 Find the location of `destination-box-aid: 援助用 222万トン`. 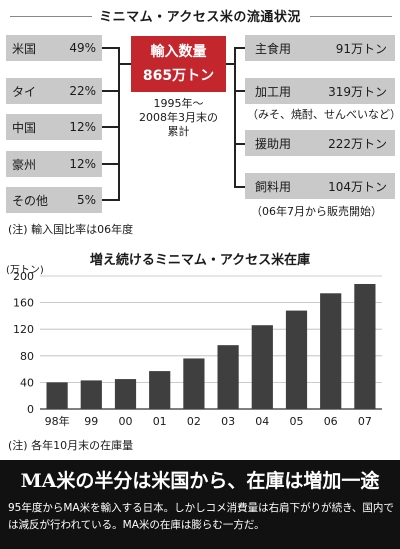

destination-box-aid: 援助用 222万トン is located at coordinates (320, 143).